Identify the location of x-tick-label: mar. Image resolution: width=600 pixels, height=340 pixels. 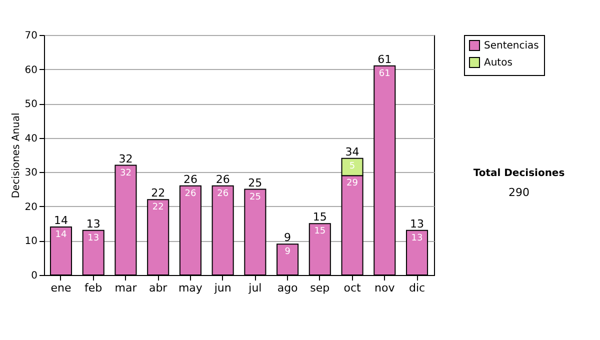
(126, 288).